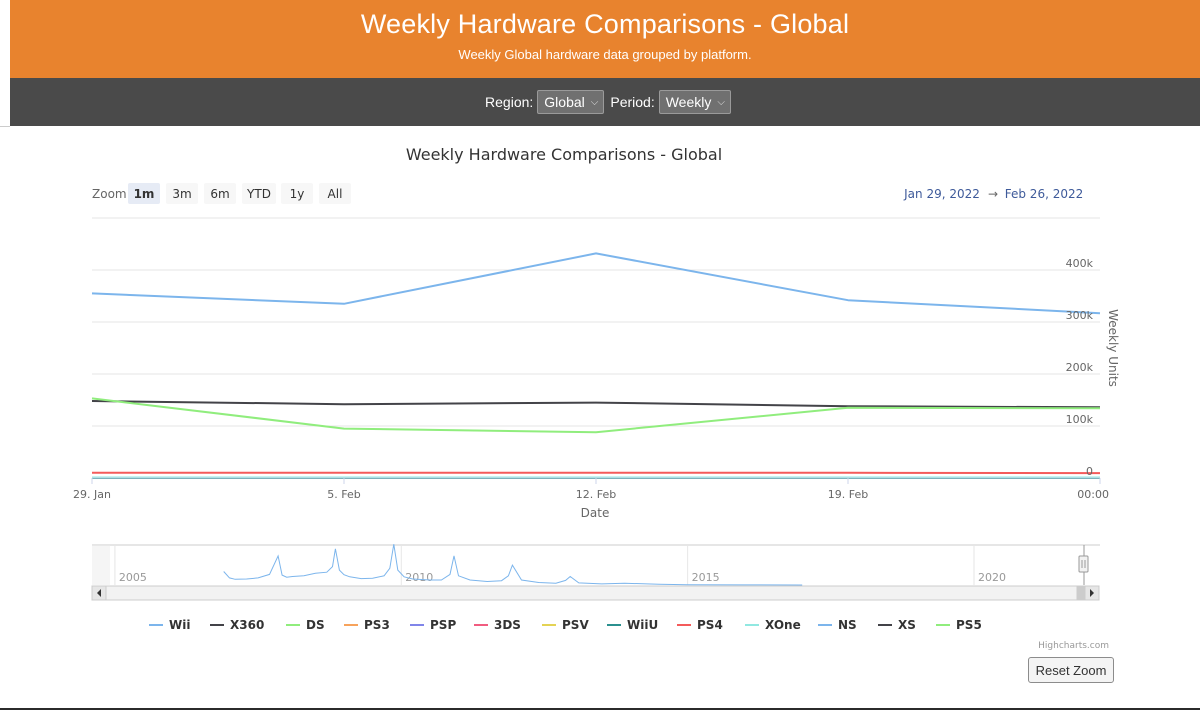 The width and height of the screenshot is (1200, 710). What do you see at coordinates (1113, 348) in the screenshot?
I see `y-axis-title: Weekly Units` at bounding box center [1113, 348].